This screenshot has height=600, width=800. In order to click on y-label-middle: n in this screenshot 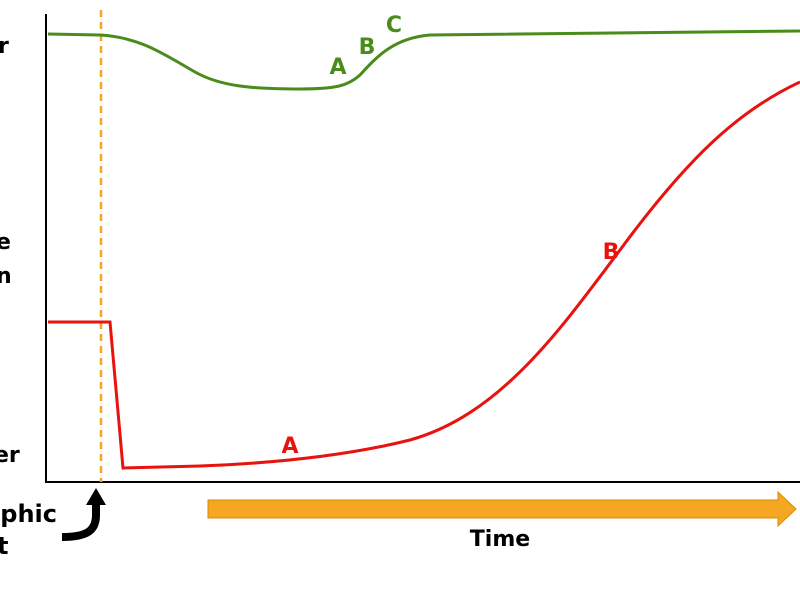, I will do `click(6, 276)`.